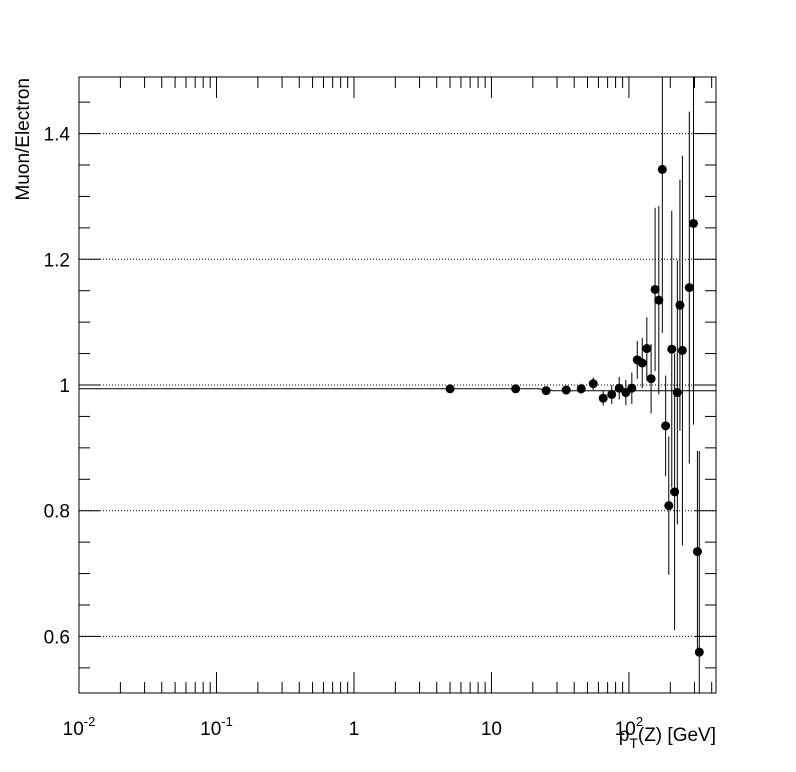 This screenshot has height=772, width=796. What do you see at coordinates (491, 729) in the screenshot?
I see `x-tick-label-3: 10` at bounding box center [491, 729].